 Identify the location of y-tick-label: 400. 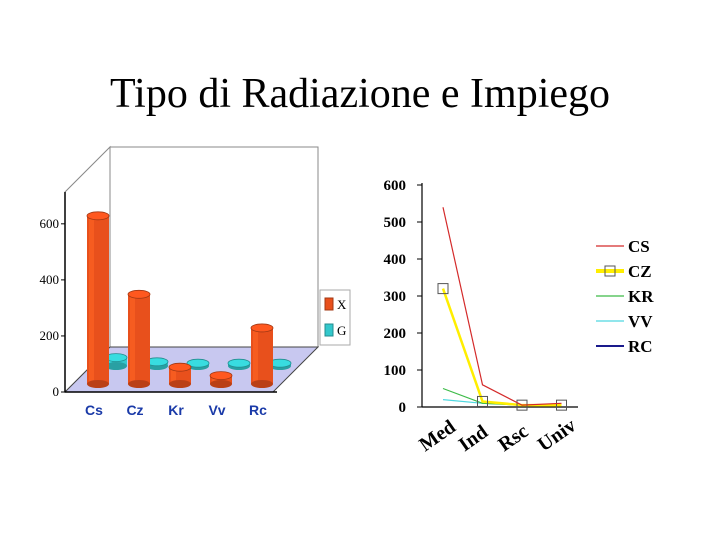
(50, 279).